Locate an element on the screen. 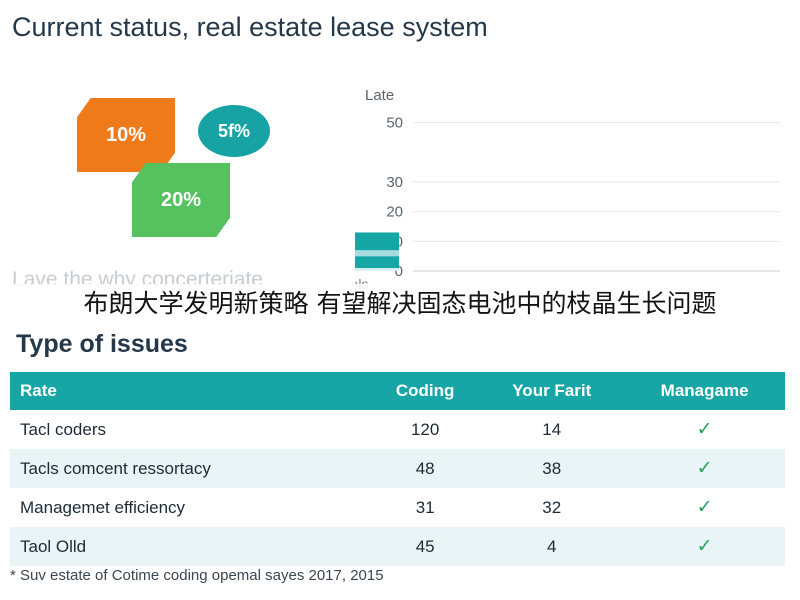 Image resolution: width=800 pixels, height=600 pixels. y-tick-label: 20 is located at coordinates (394, 212).